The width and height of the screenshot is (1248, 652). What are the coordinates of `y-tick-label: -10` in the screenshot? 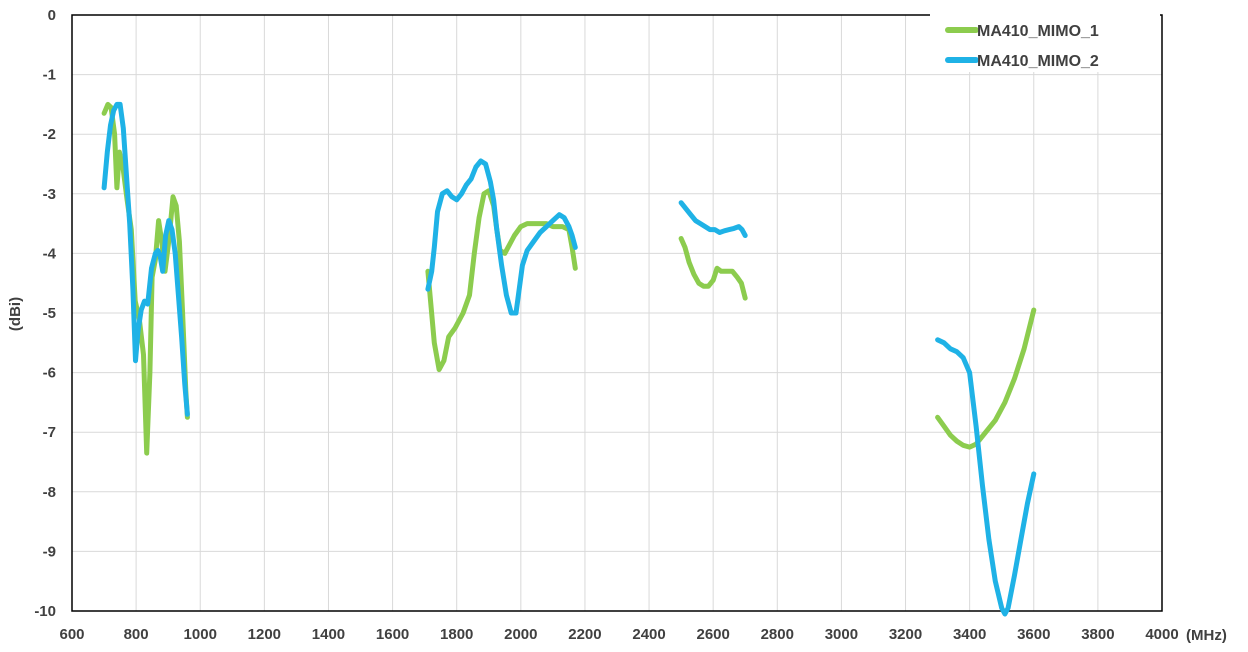 It's located at (45, 611).